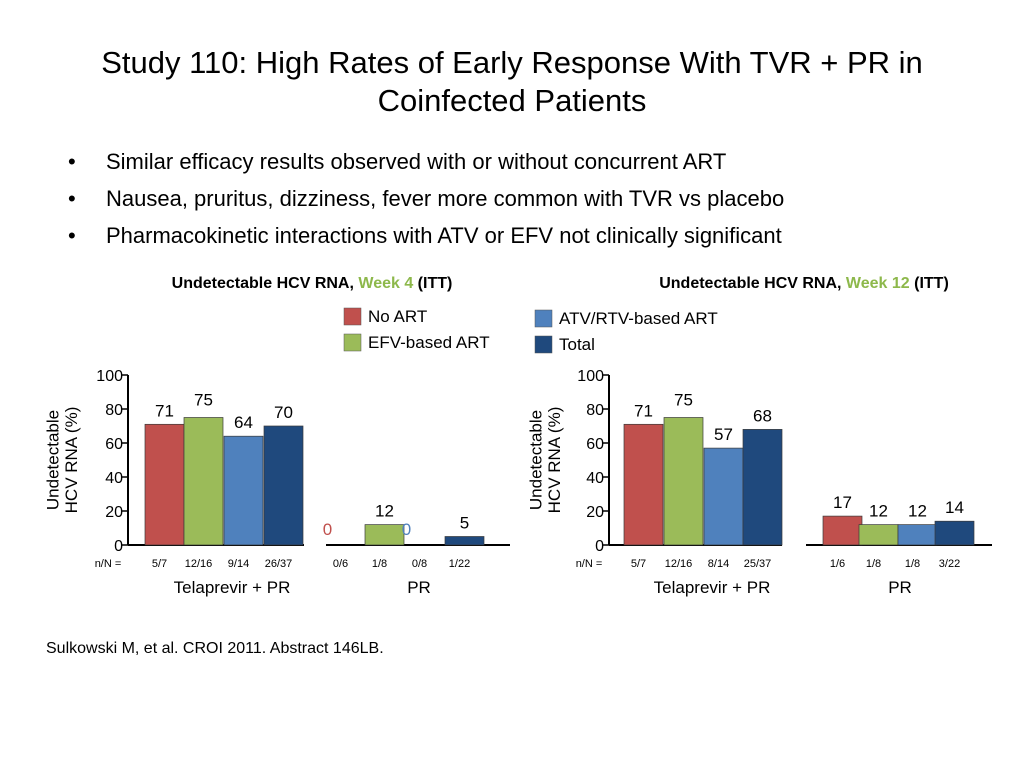 The width and height of the screenshot is (1024, 768). Describe the element at coordinates (459, 564) in the screenshot. I see `nn-value: 1/22` at that location.